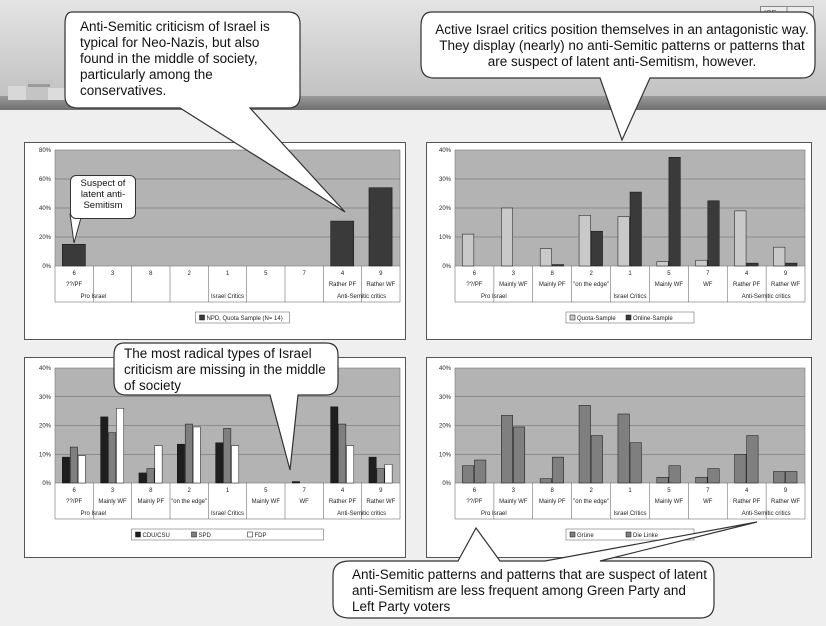  Describe the element at coordinates (628, 317) in the screenshot. I see `chart-2-legend-swatch` at that location.